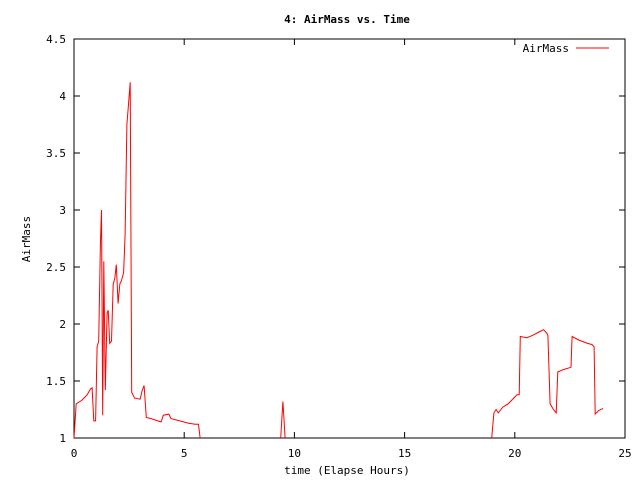  I want to click on y-tick-label: 3, so click(62, 210).